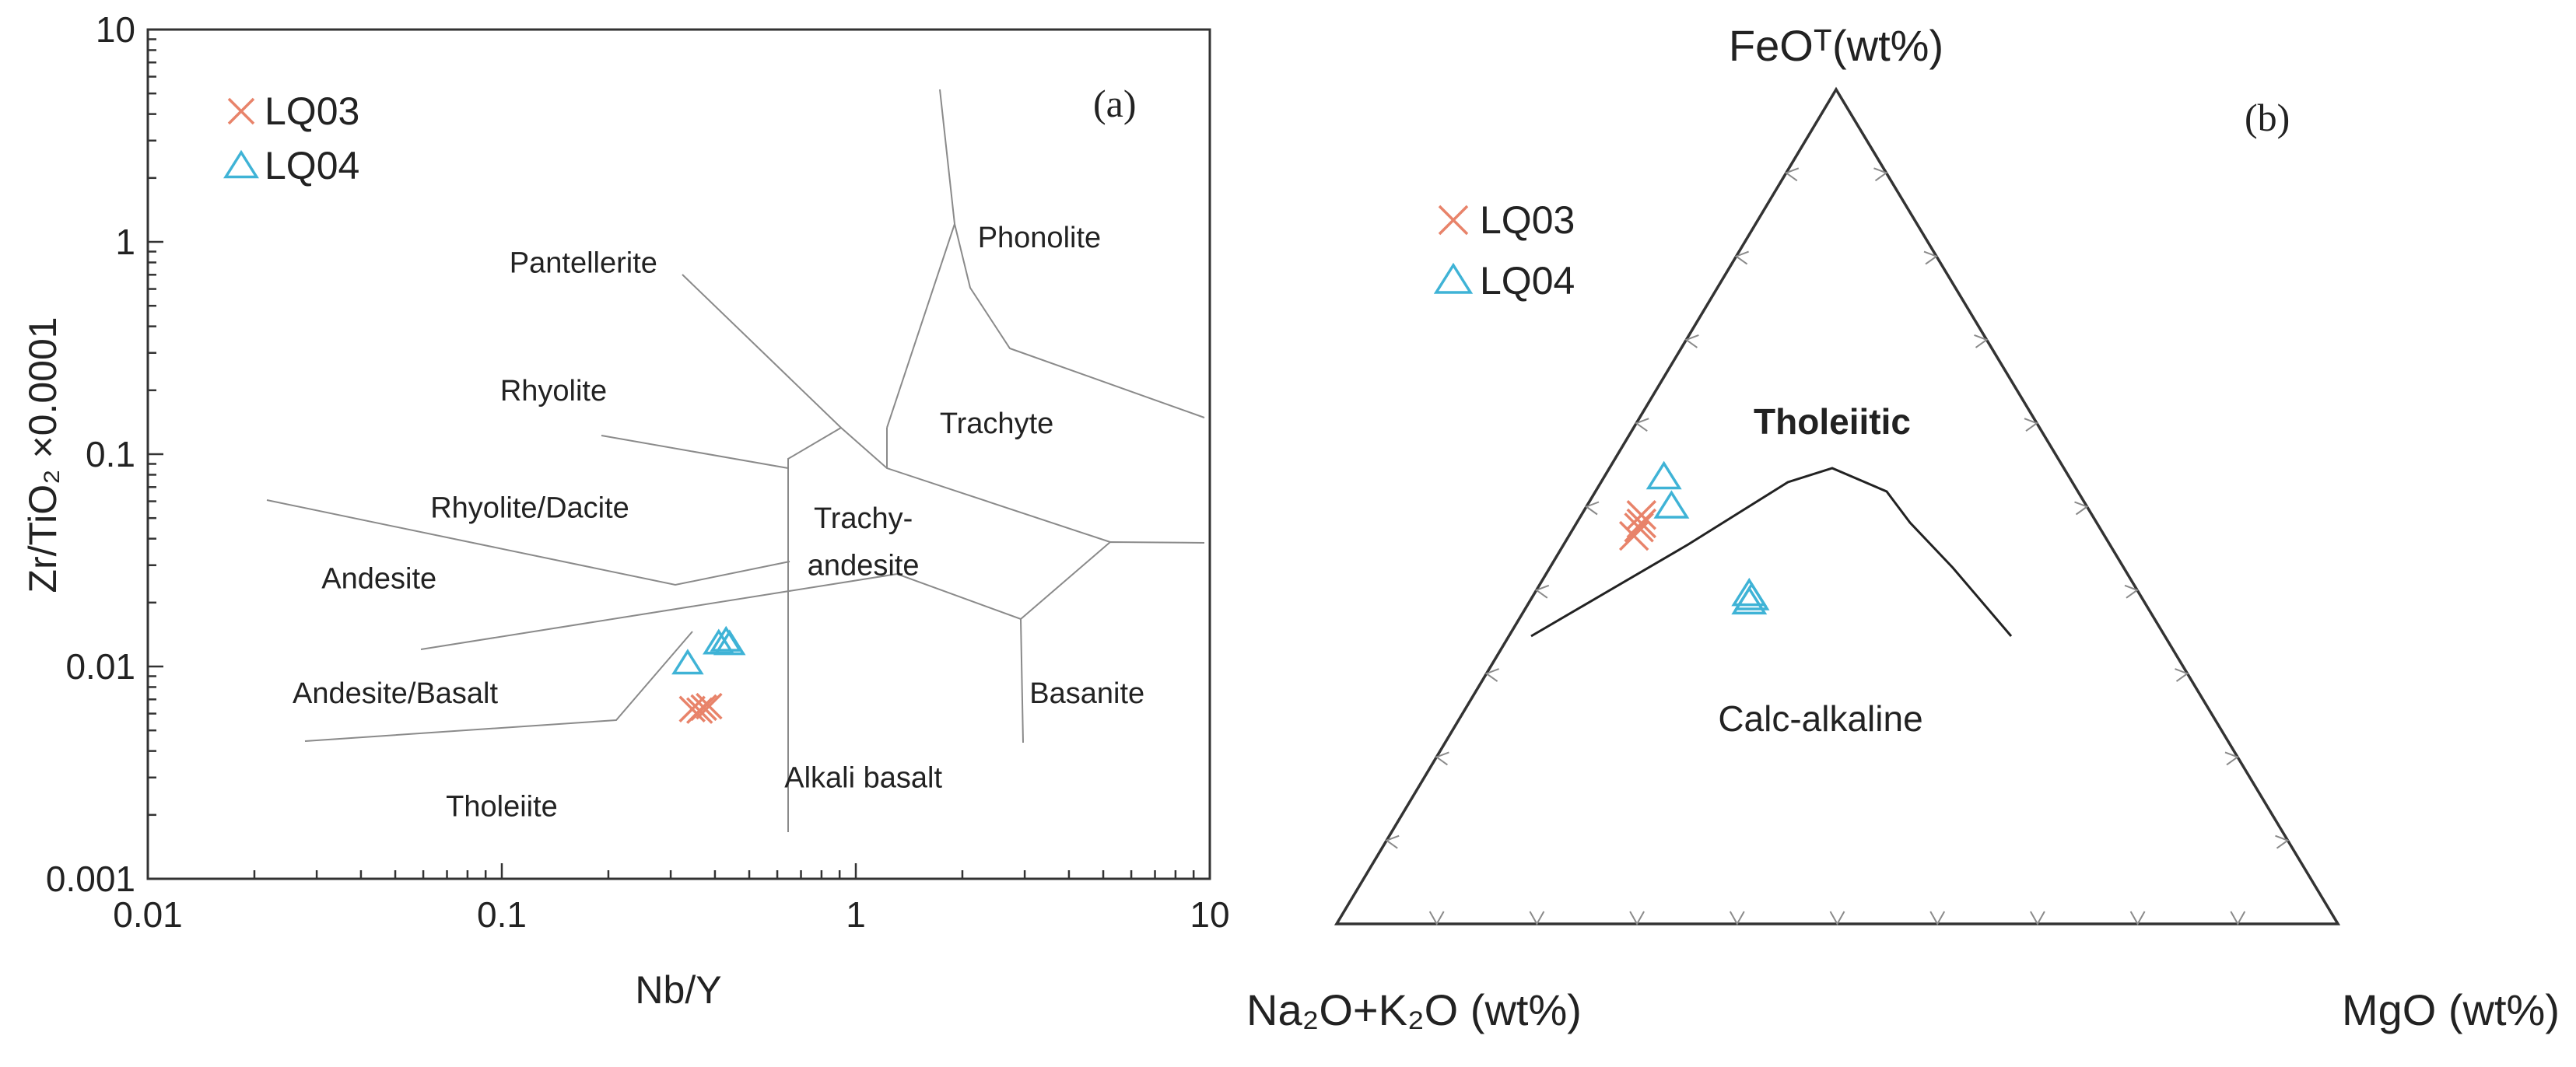 This screenshot has height=1067, width=2576. I want to click on boundary-basanite, so click(1022, 680).